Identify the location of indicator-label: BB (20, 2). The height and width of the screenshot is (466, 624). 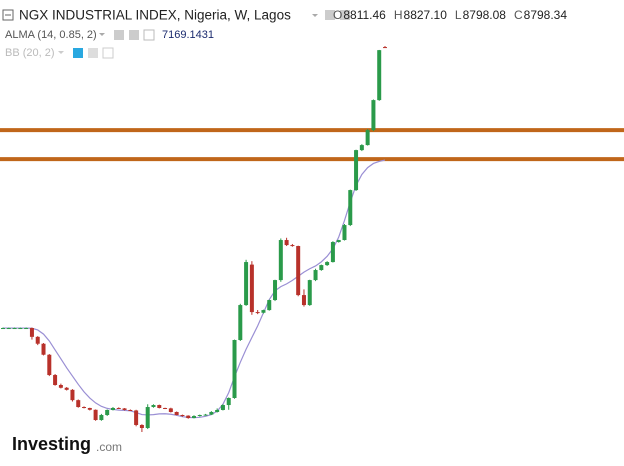
(30, 53).